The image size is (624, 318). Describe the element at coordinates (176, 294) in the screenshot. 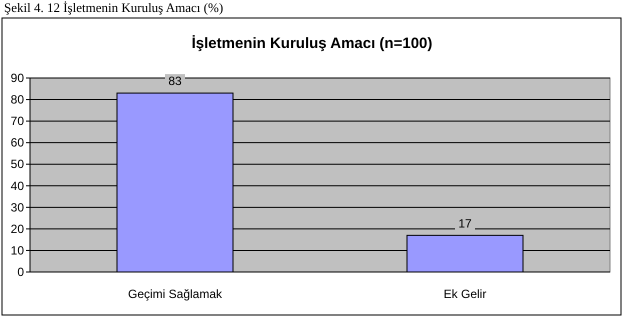

I see `x-tick-label: Geçimi Sağlamak` at that location.